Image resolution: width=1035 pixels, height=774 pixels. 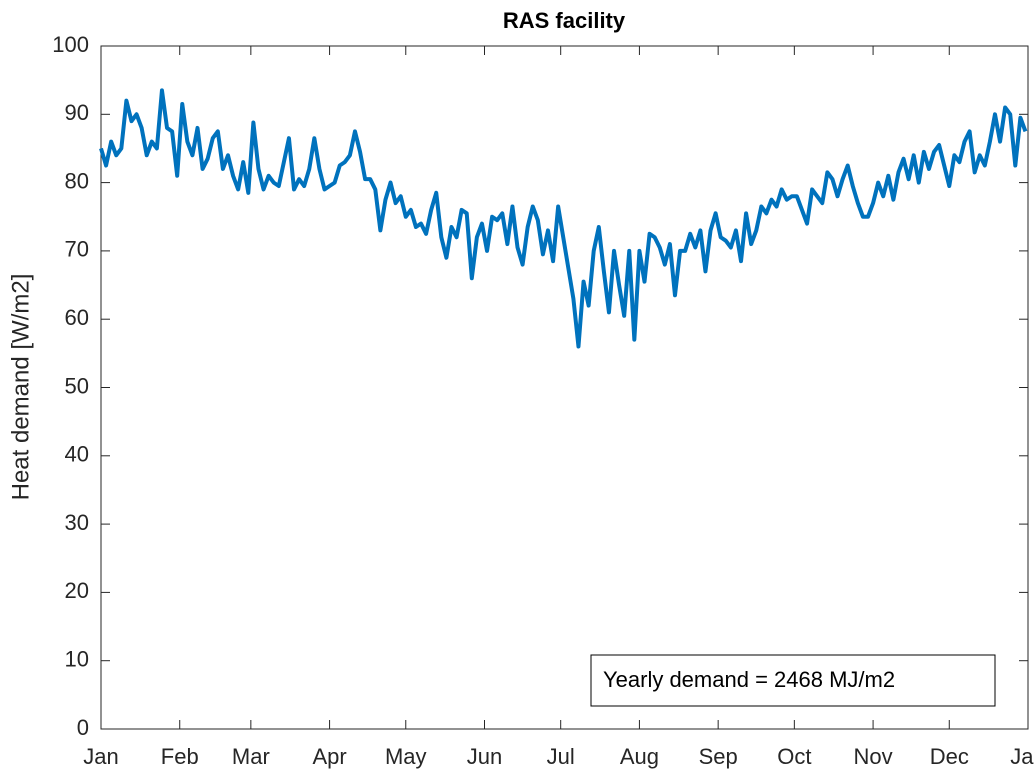 I want to click on x-tick-label: Apr, so click(x=329, y=756).